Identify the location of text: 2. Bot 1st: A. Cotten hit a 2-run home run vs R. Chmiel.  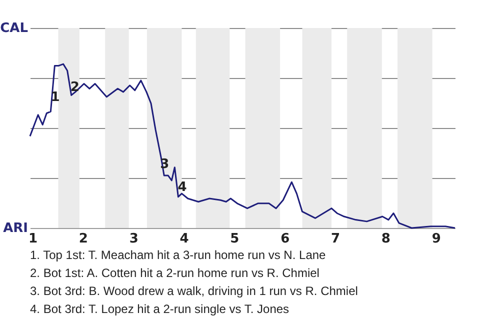
(175, 273).